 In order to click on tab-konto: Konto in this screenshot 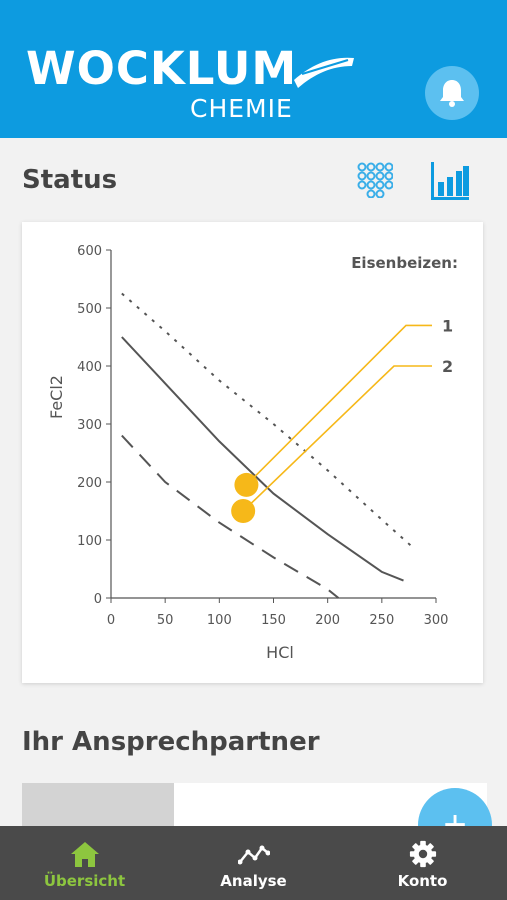, I will do `click(422, 863)`.